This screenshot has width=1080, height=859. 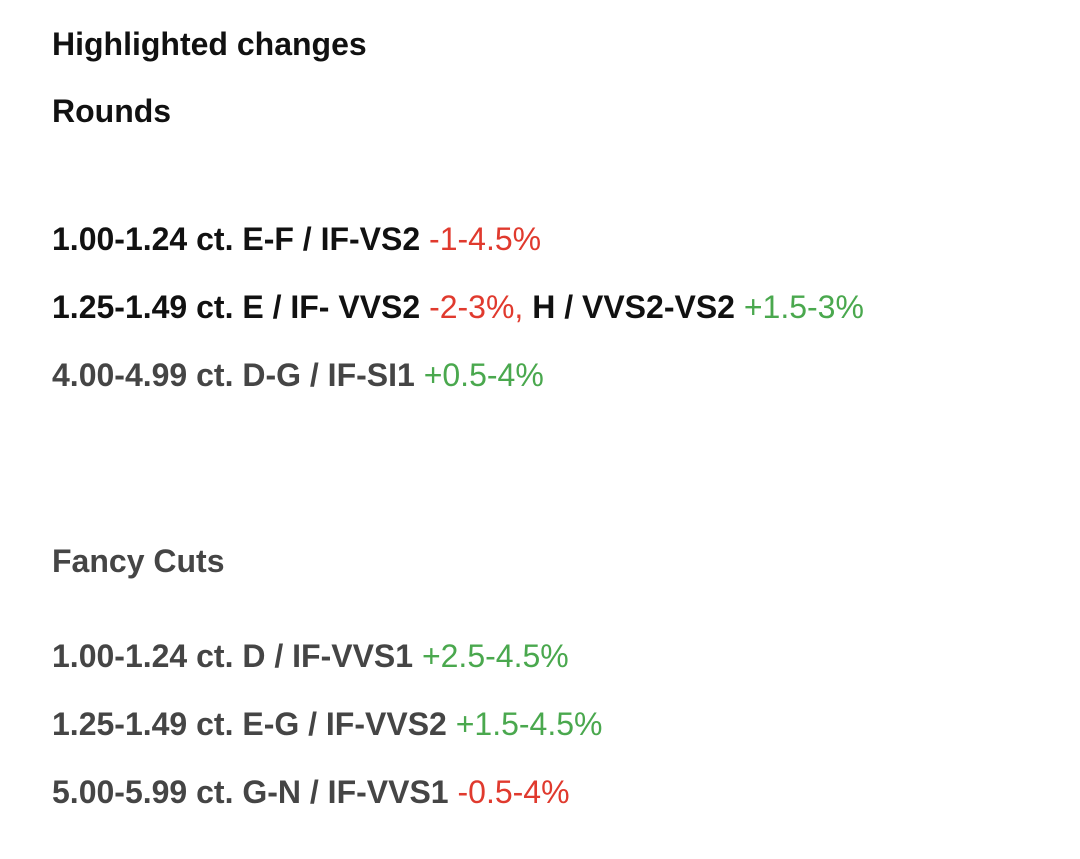 What do you see at coordinates (233, 656) in the screenshot?
I see `fancy-row-spec: 1.00-1.24 ct. D / IF-VVS1` at bounding box center [233, 656].